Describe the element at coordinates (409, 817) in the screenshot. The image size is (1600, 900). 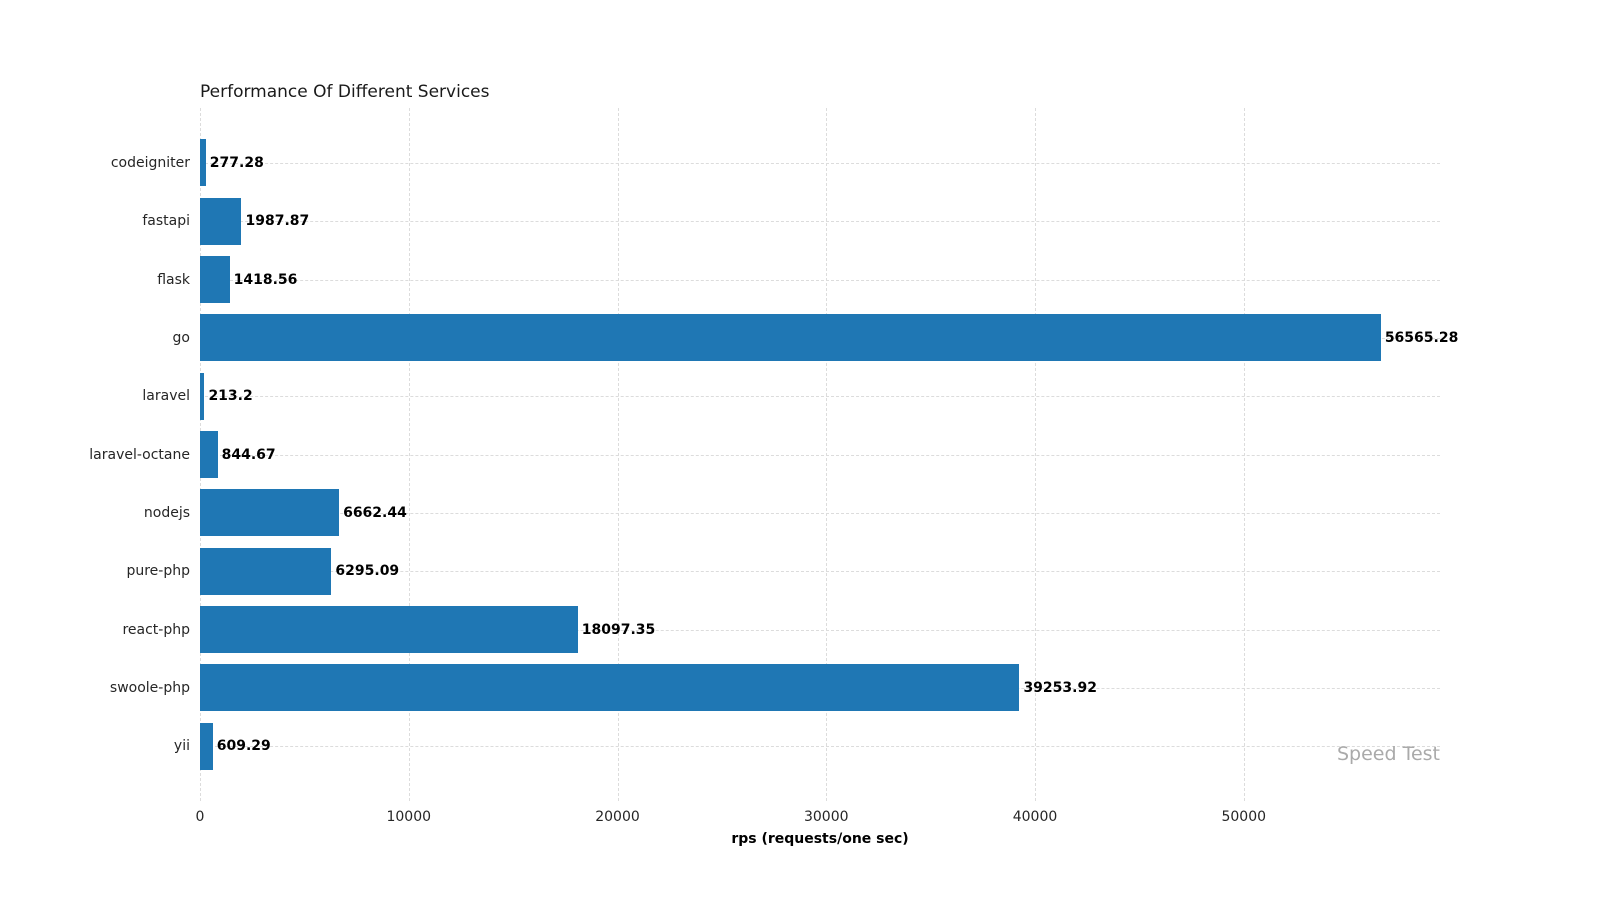
I see `x-tick-label: 10000` at that location.